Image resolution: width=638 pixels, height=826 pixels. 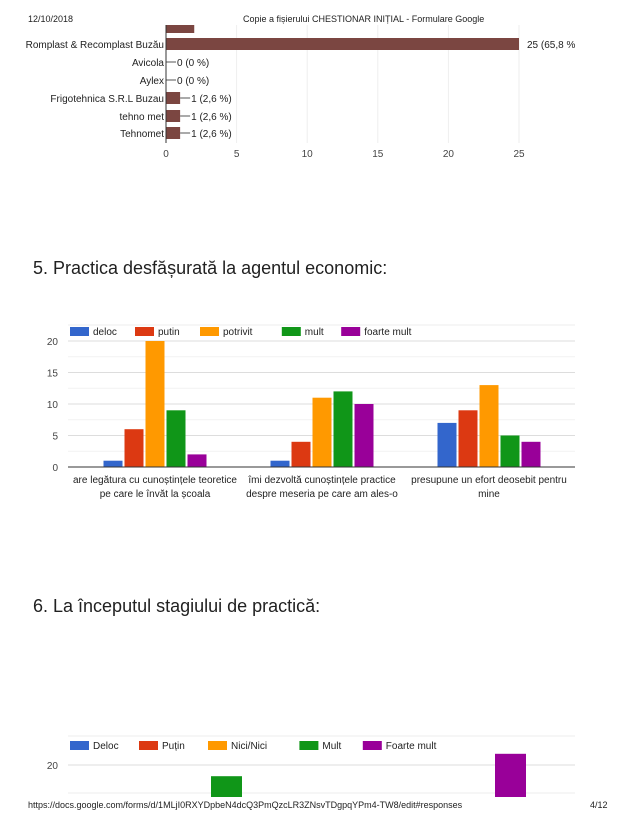 What do you see at coordinates (53, 405) in the screenshot?
I see `y-tick-label: 10` at bounding box center [53, 405].